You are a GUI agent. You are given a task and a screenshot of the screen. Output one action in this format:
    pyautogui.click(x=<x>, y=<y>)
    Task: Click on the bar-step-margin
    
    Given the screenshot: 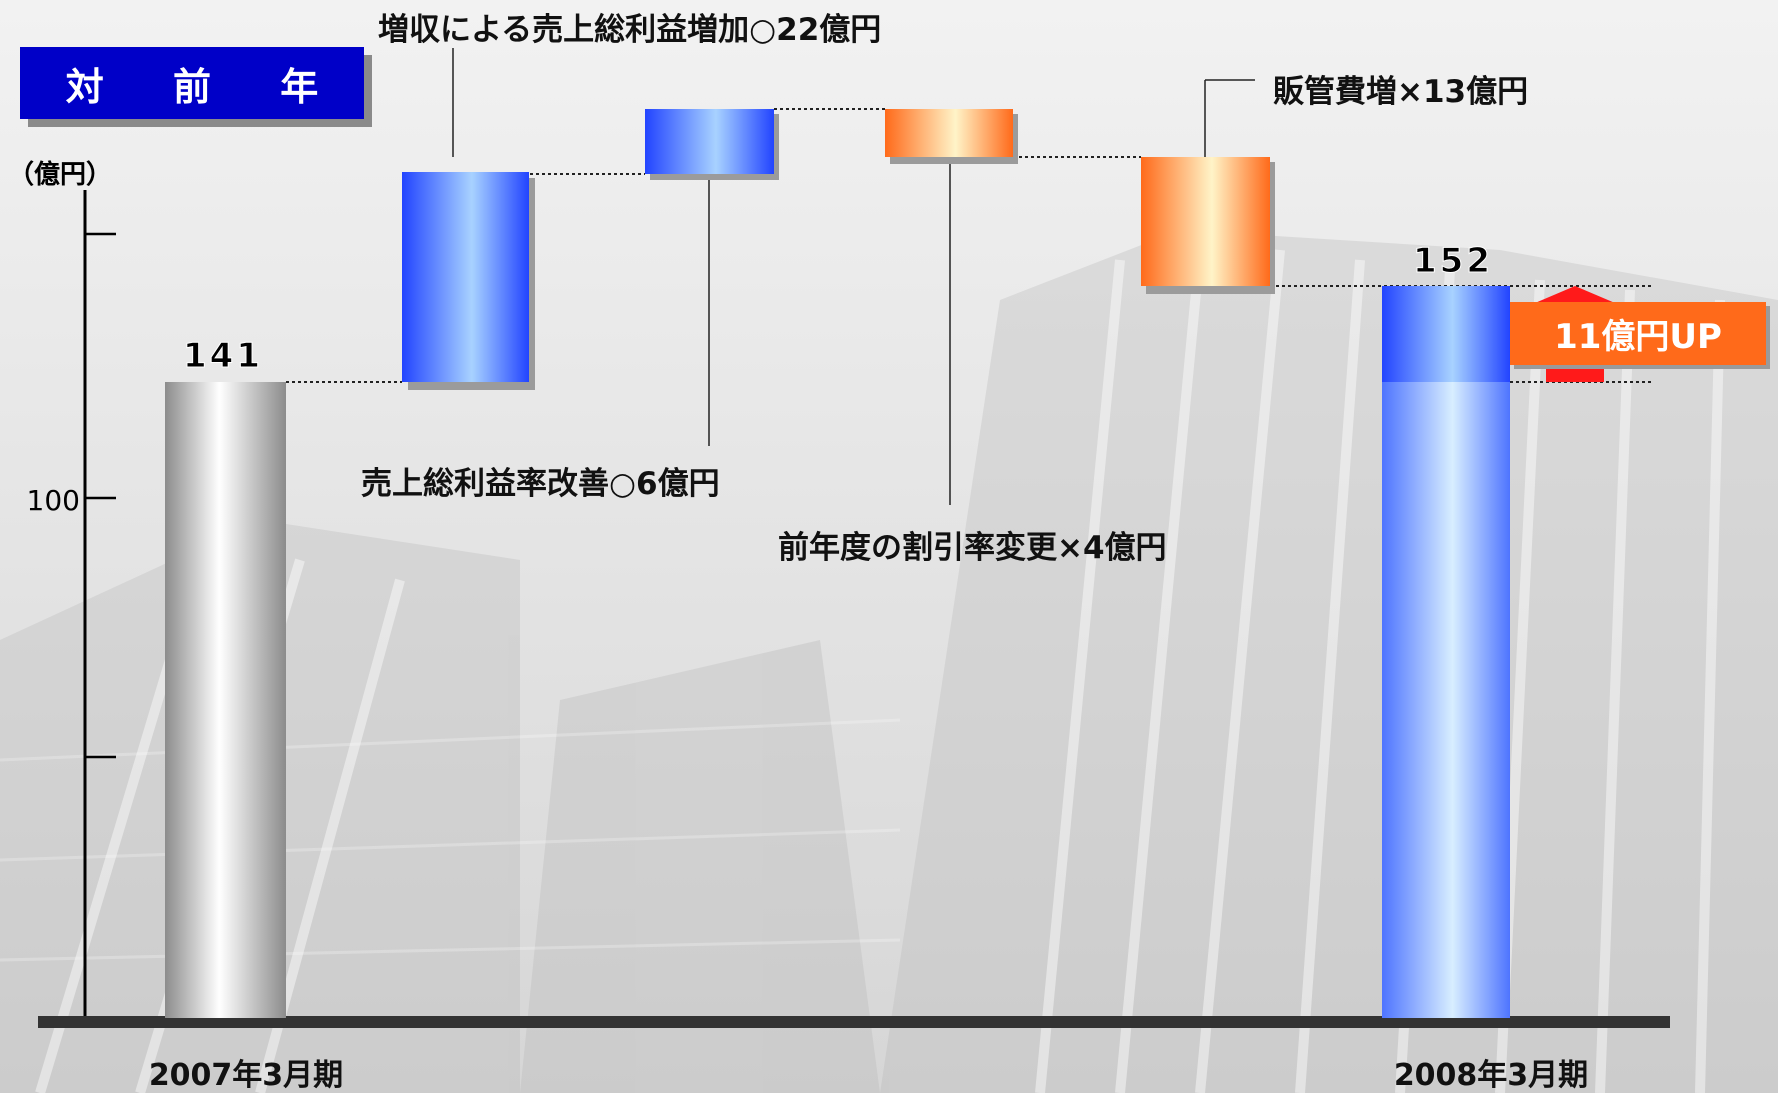 What is the action you would take?
    pyautogui.click(x=709, y=141)
    